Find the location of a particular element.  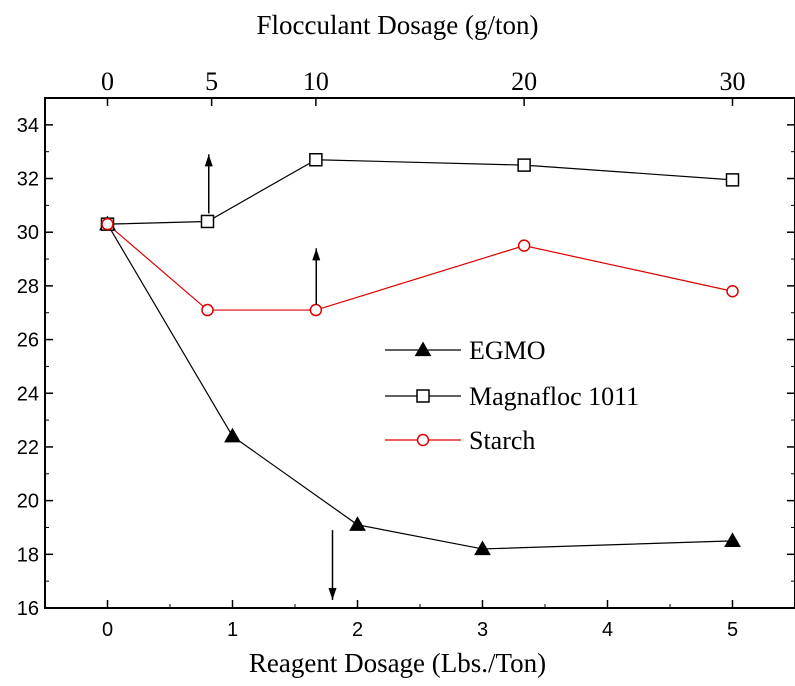

y-tick-label: 26 is located at coordinates (28, 341).